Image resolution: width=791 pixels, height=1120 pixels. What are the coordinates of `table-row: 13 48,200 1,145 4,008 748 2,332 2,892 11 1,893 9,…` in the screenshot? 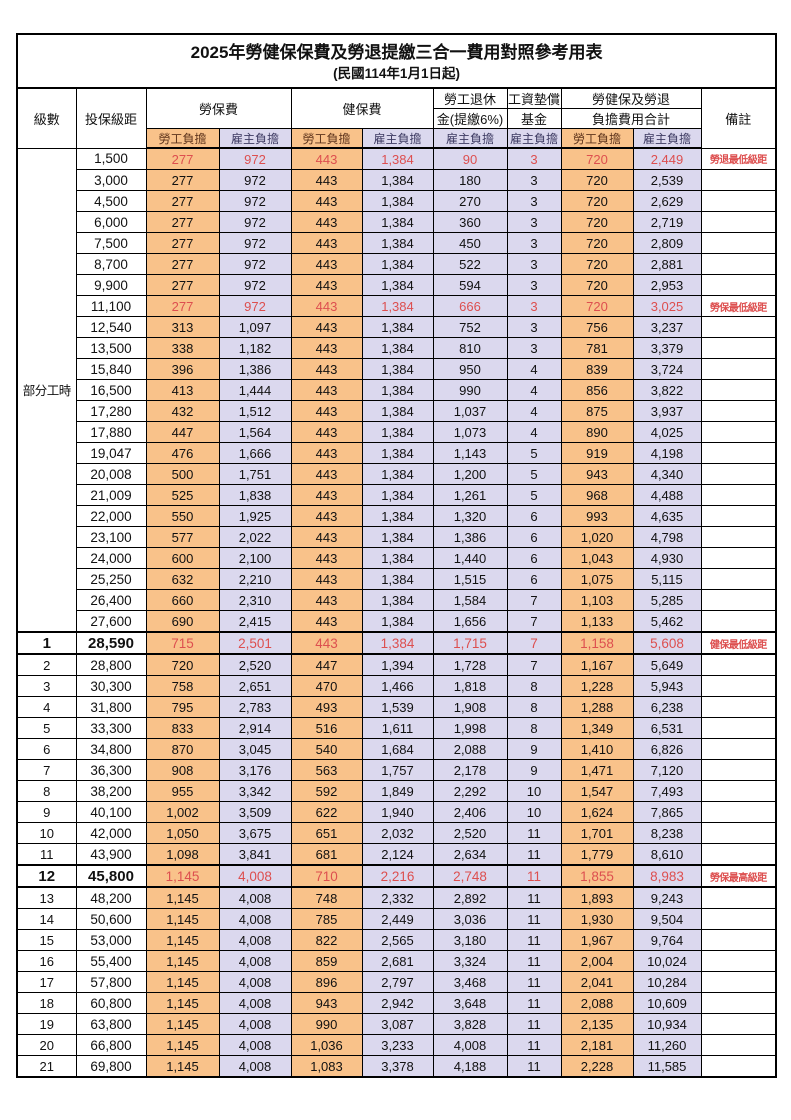 It's located at (396, 897).